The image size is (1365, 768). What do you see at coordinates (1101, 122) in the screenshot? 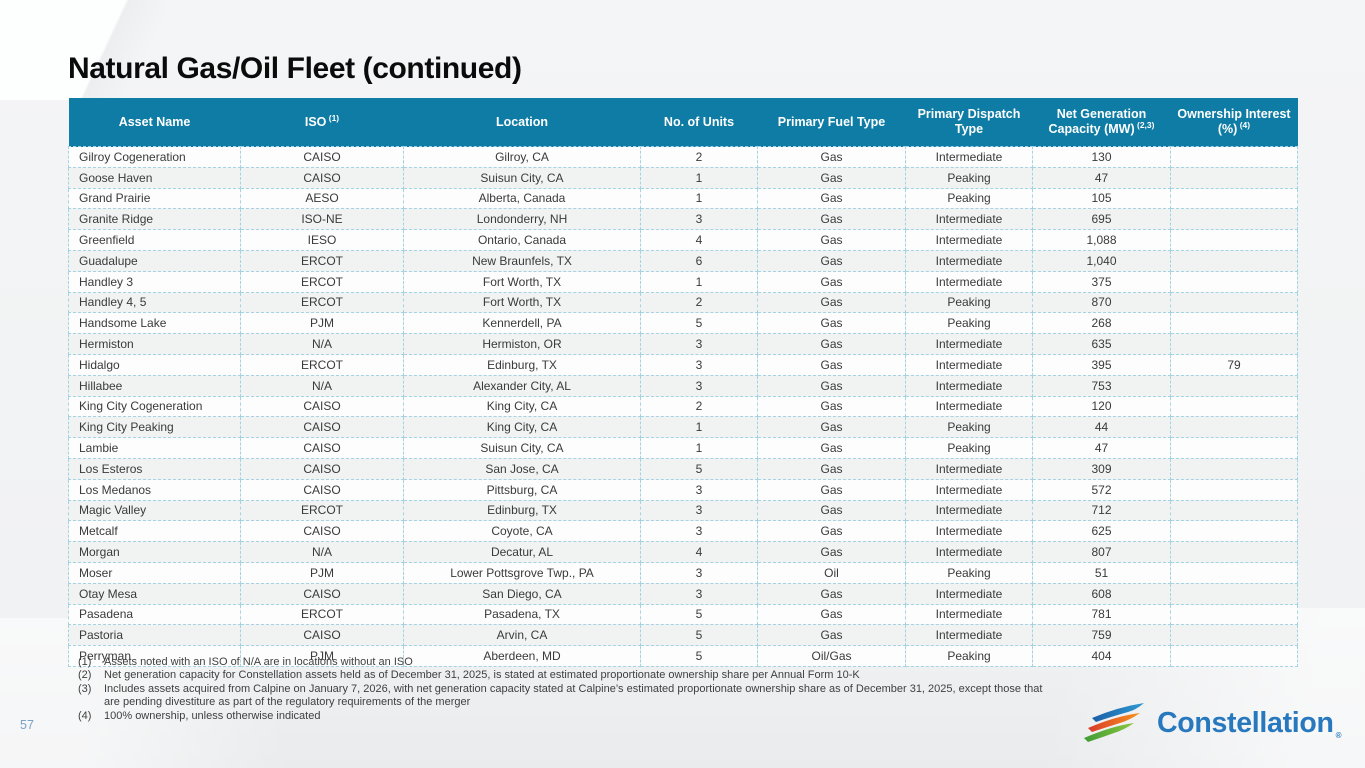
I see `column-header: Net Generation Capacity (MW) (2,3)` at bounding box center [1101, 122].